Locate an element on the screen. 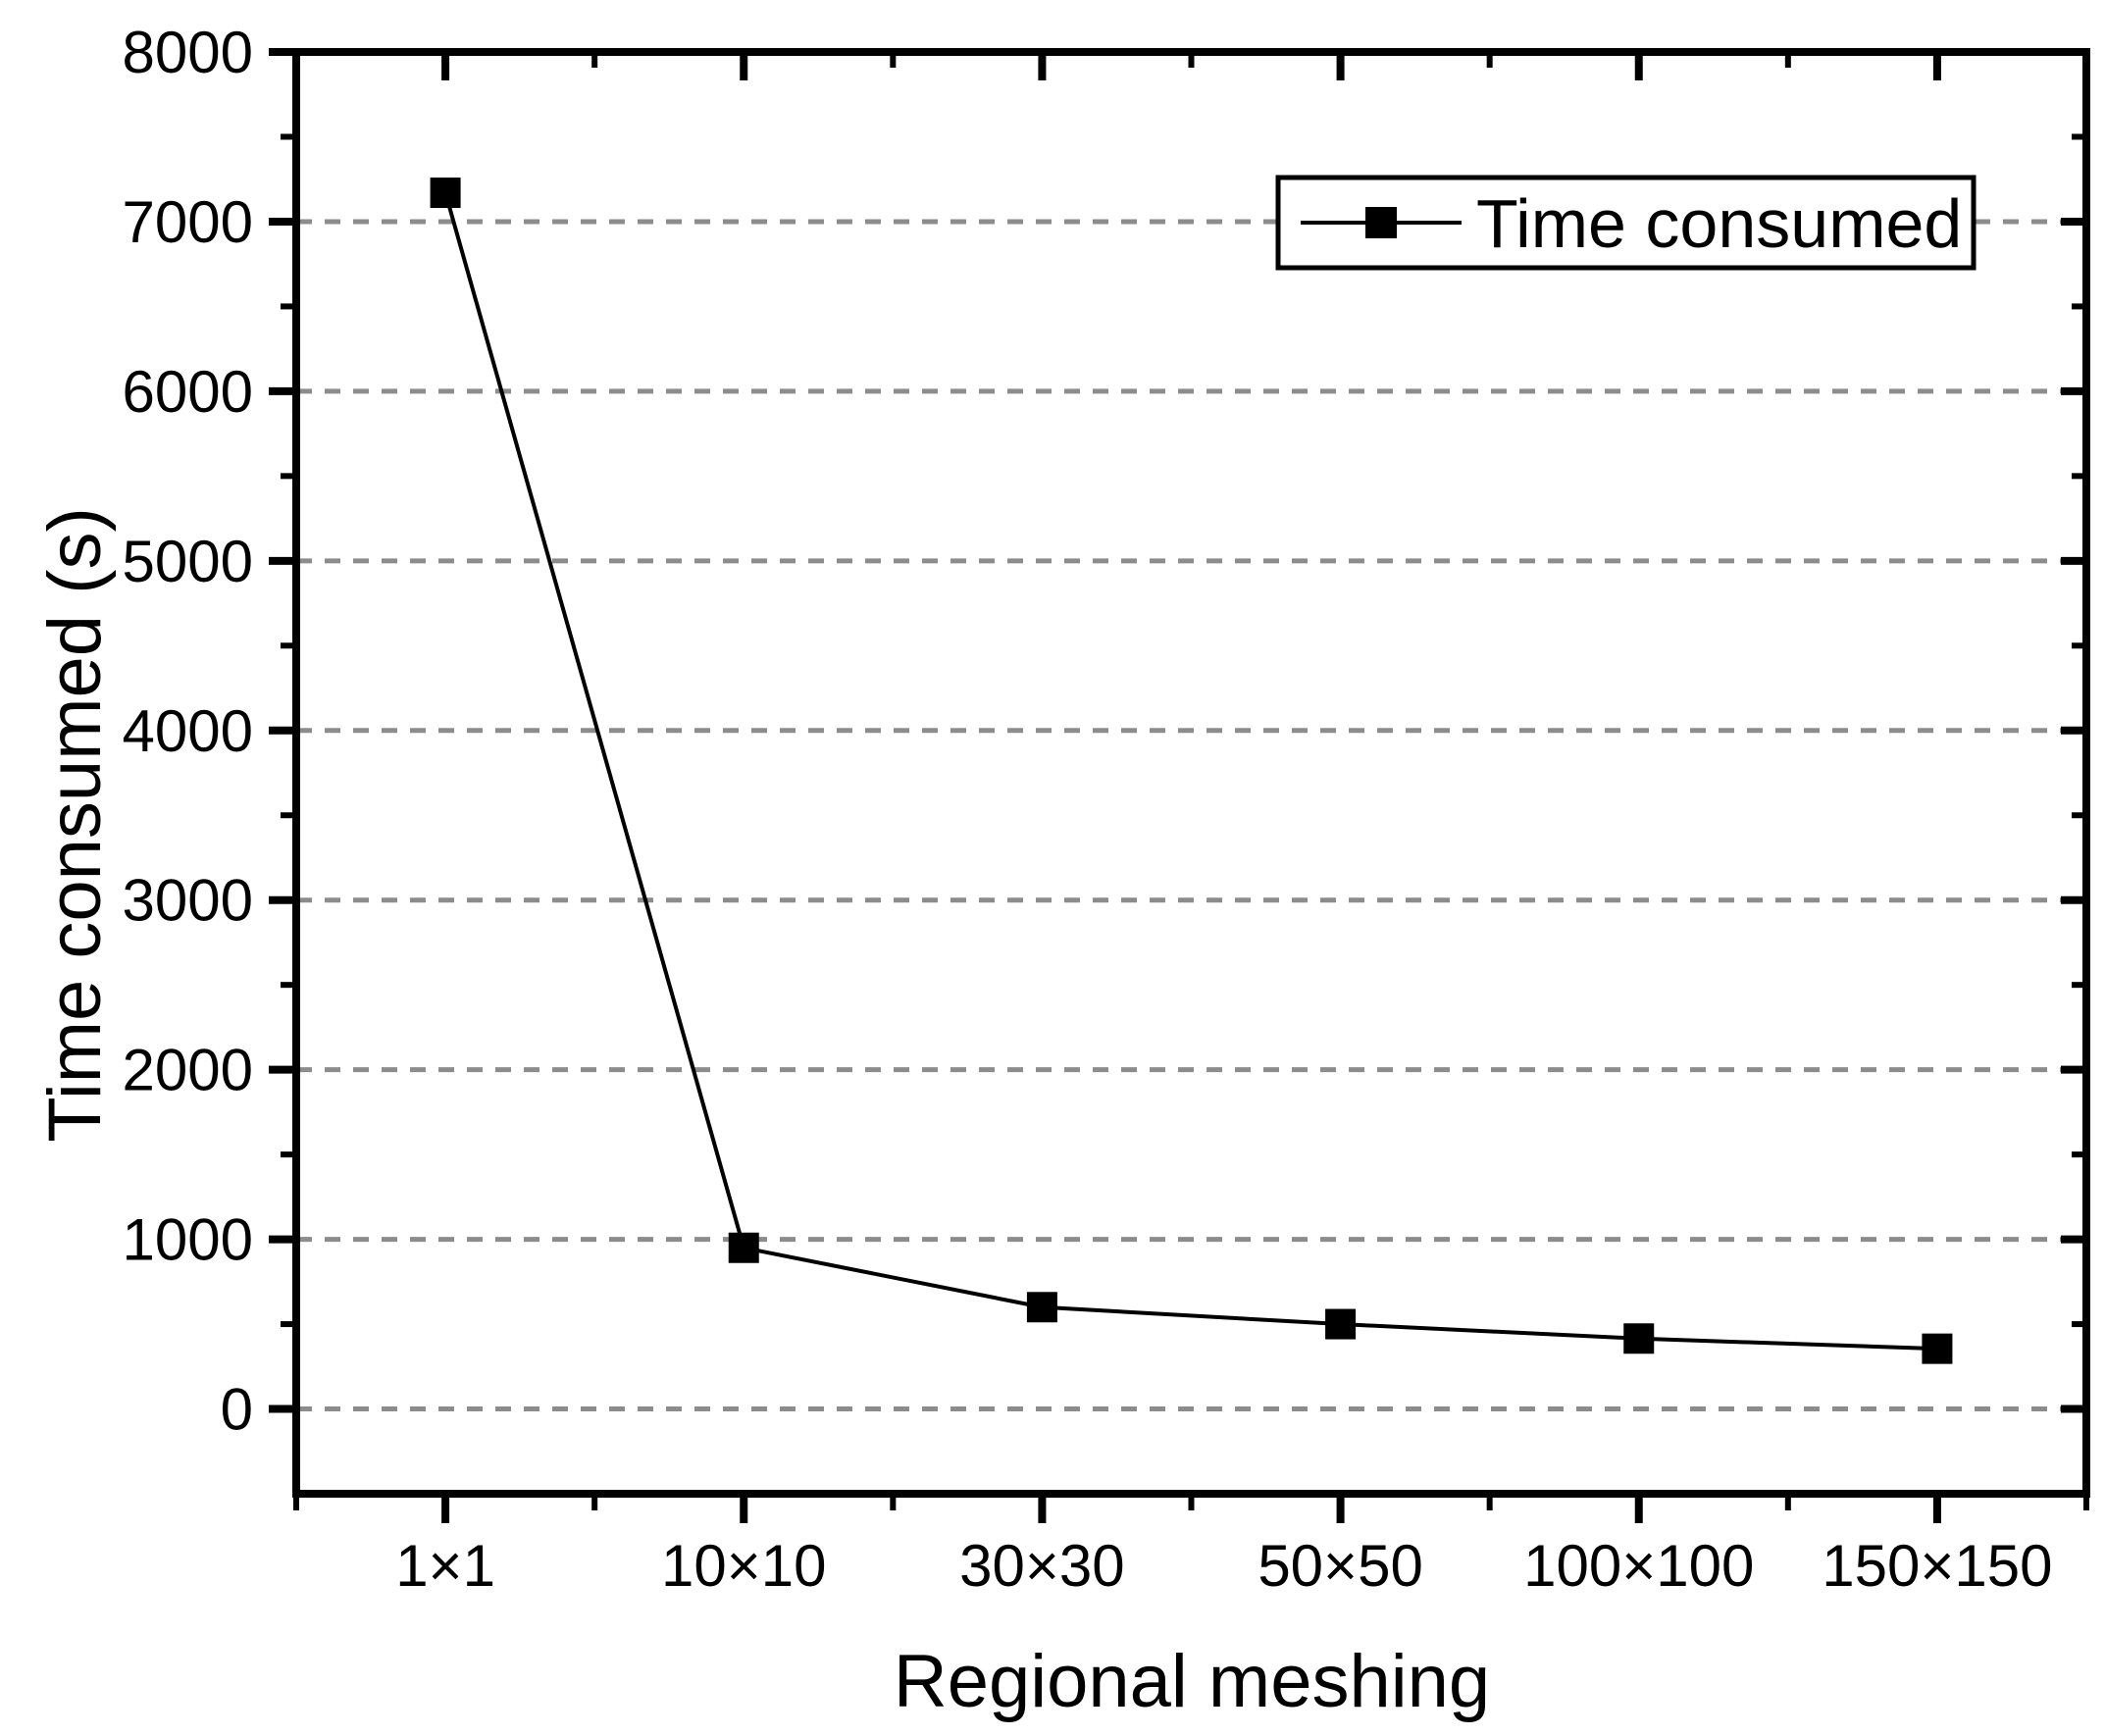  x-axis-title: Regional meshing is located at coordinates (1192, 1682).